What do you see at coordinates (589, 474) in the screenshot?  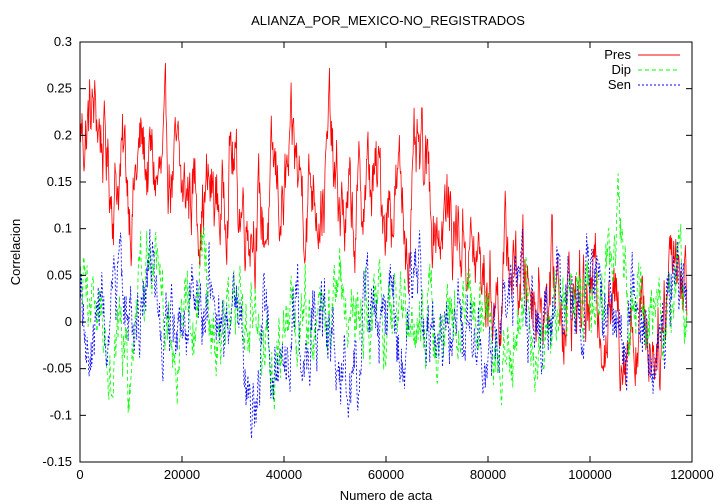 I see `x-tick-label: 100000` at bounding box center [589, 474].